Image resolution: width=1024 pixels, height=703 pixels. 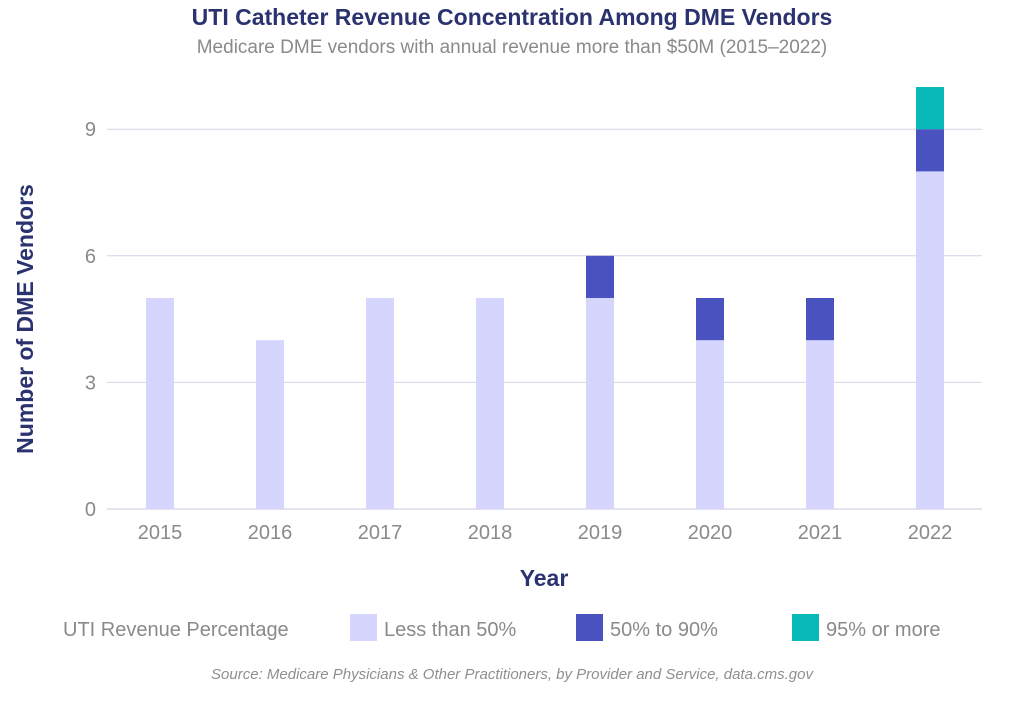 What do you see at coordinates (90, 320) in the screenshot?
I see `y-tick-labels: 0 3 6 9` at bounding box center [90, 320].